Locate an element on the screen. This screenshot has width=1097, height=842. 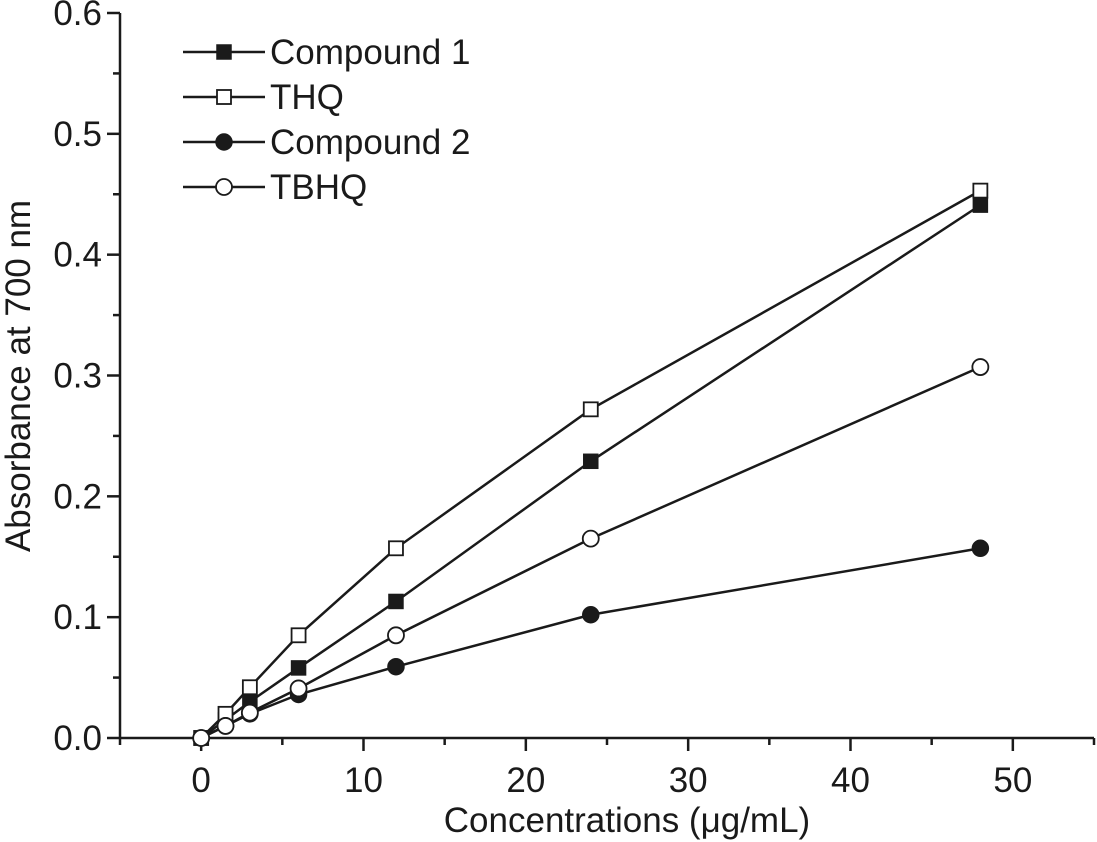
x-tick-label: 20 is located at coordinates (525, 780).